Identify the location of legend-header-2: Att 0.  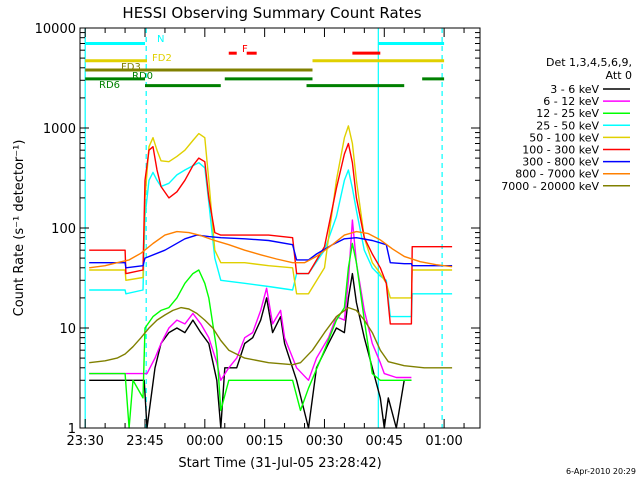
(619, 75).